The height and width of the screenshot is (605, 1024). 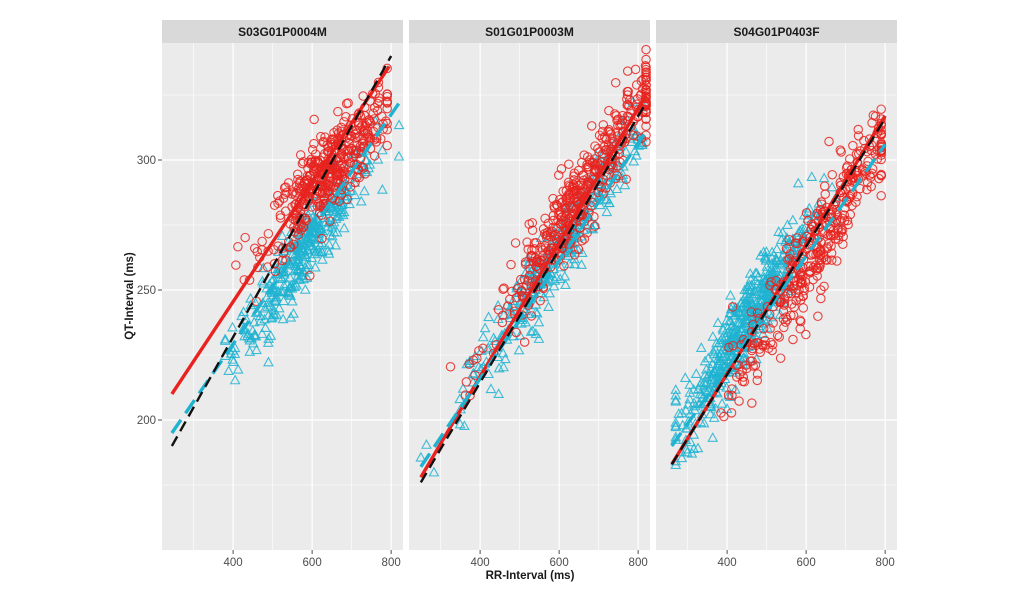 What do you see at coordinates (533, 293) in the screenshot?
I see `black-fit-line` at bounding box center [533, 293].